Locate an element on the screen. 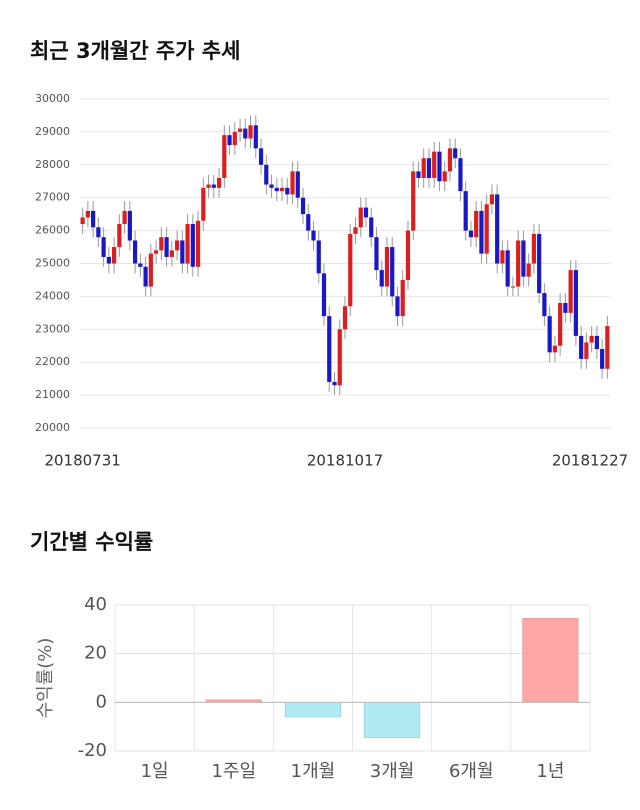 This screenshot has width=640, height=810. y-tick-label: 20 is located at coordinates (95, 653).